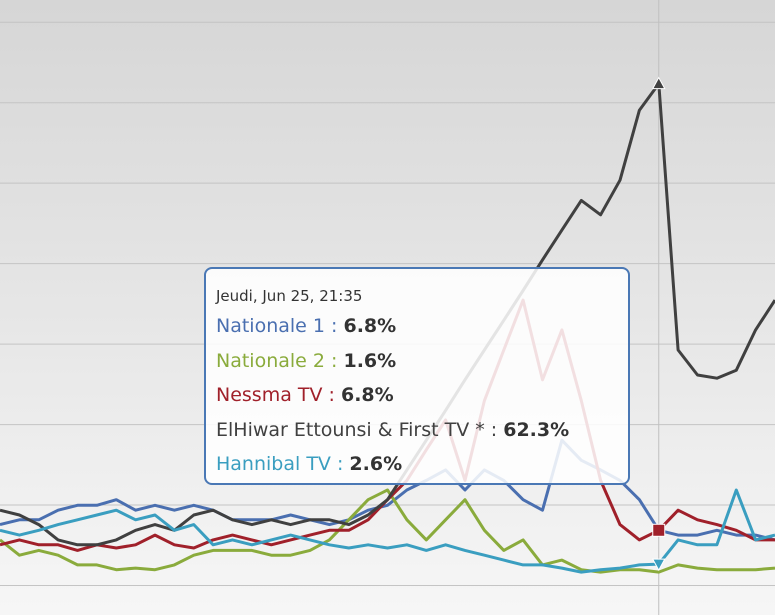 The height and width of the screenshot is (615, 775). I want to click on tooltip-row: Nessma TV : 6.8%, so click(422, 395).